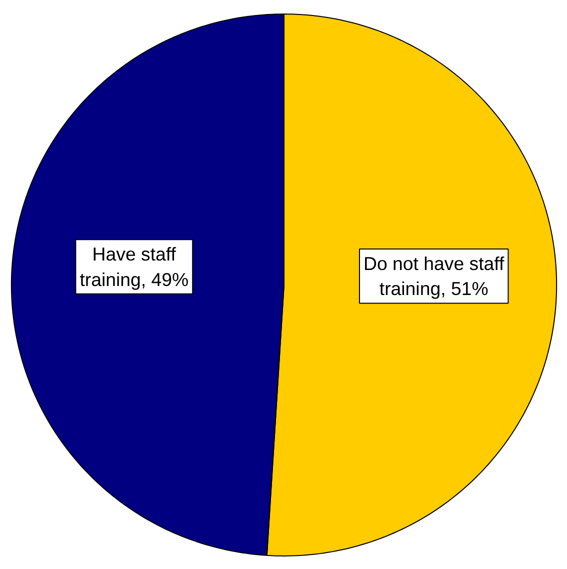 The width and height of the screenshot is (567, 569). I want to click on slice-label: Do not have staff training, 51%, so click(435, 276).